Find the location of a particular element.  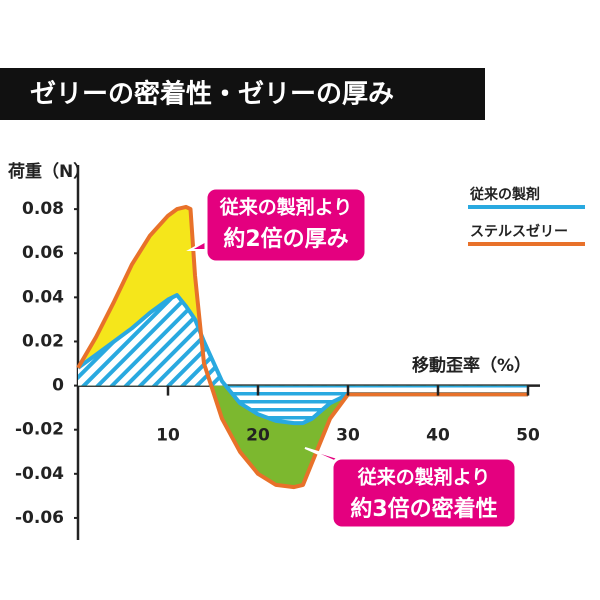

y-tick-label: 0 is located at coordinates (58, 386).